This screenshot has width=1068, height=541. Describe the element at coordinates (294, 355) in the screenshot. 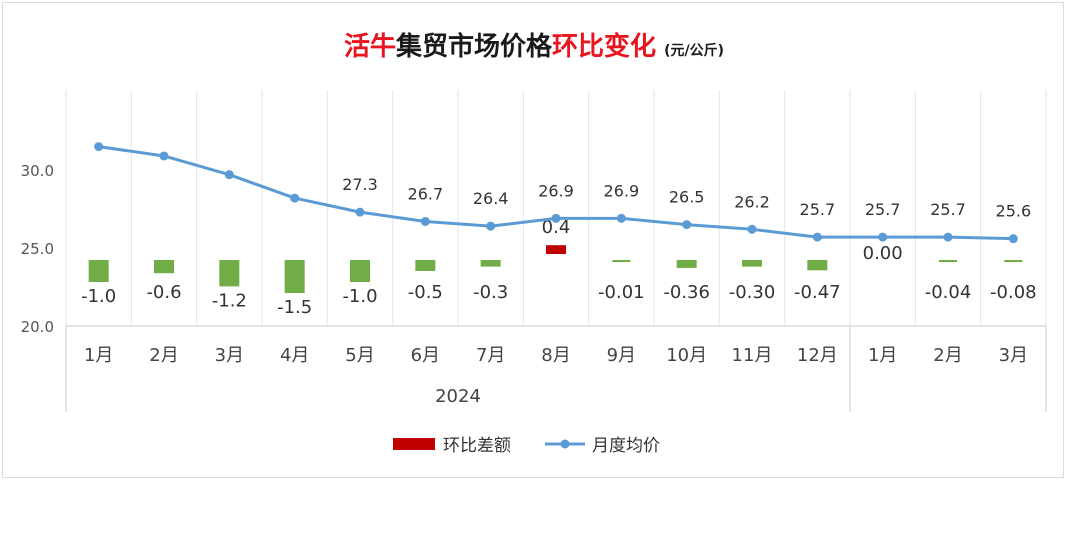

I see `x-tick-label: 4月` at that location.